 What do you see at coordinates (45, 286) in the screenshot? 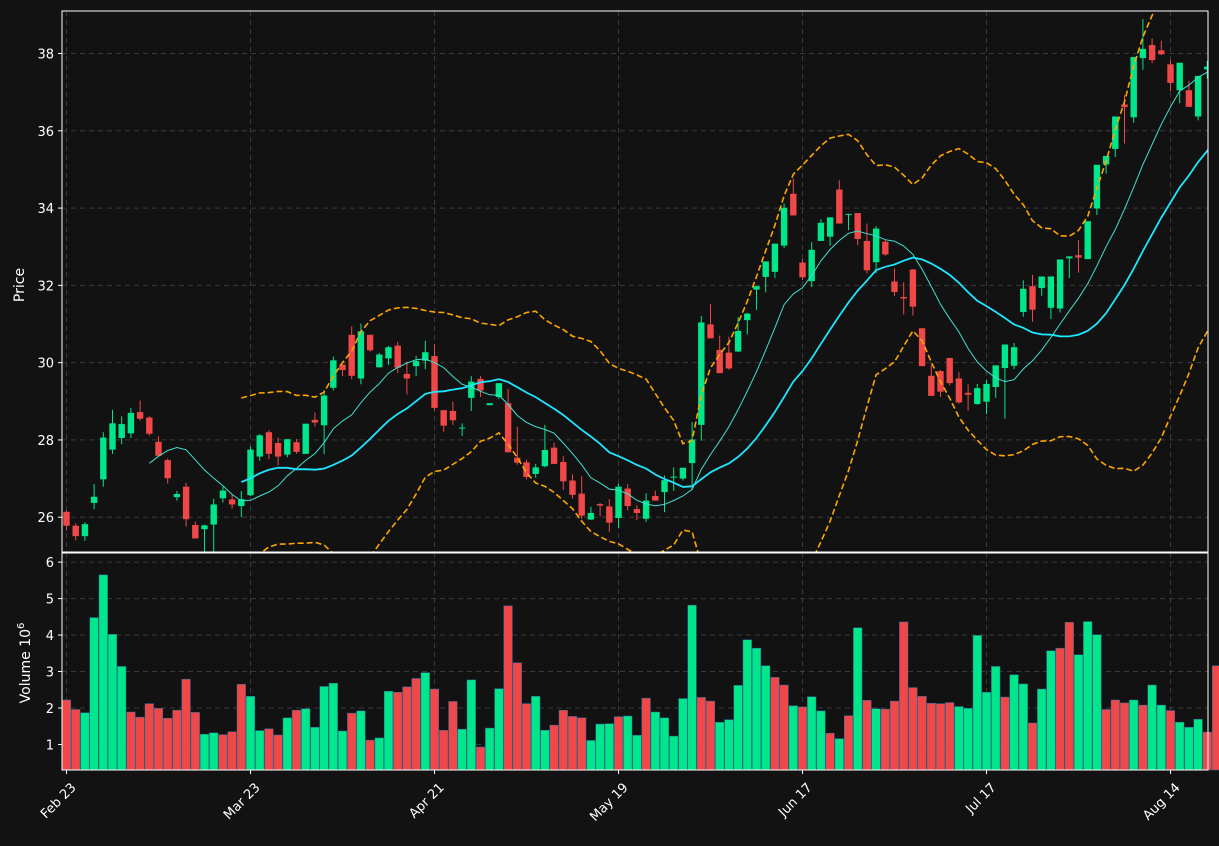
I see `price-tick-label: 32` at bounding box center [45, 286].